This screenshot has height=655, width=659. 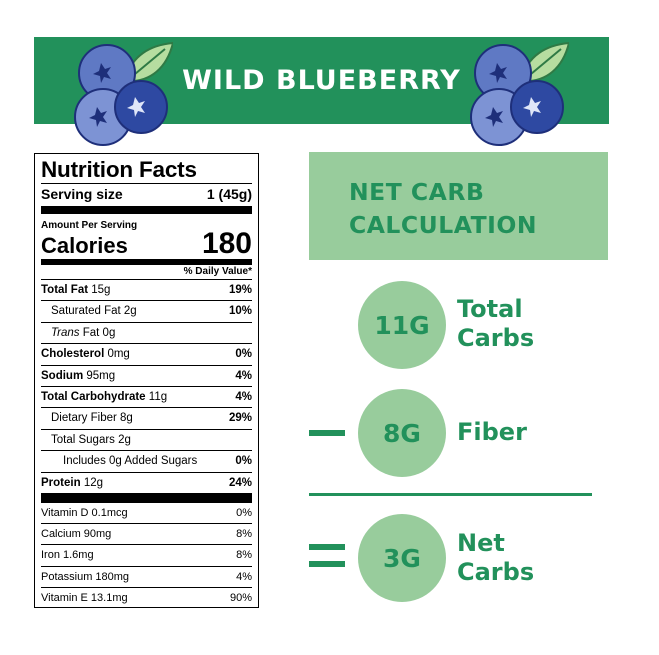 What do you see at coordinates (146, 554) in the screenshot?
I see `vitamin-row: Iron 1.6mg 8%` at bounding box center [146, 554].